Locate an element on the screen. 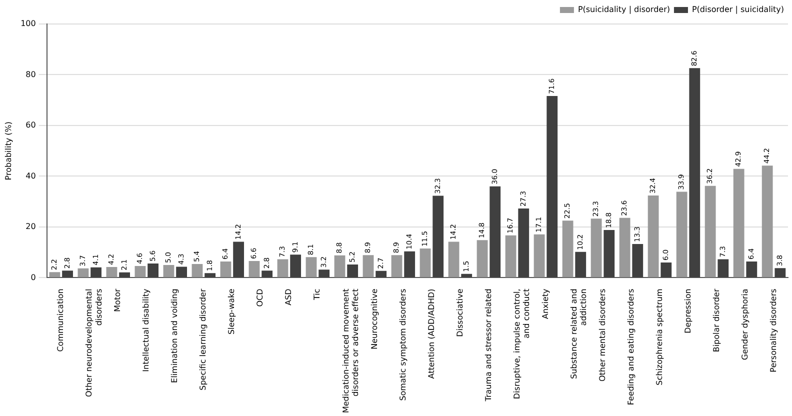  y-tick-label: 60 is located at coordinates (31, 125).